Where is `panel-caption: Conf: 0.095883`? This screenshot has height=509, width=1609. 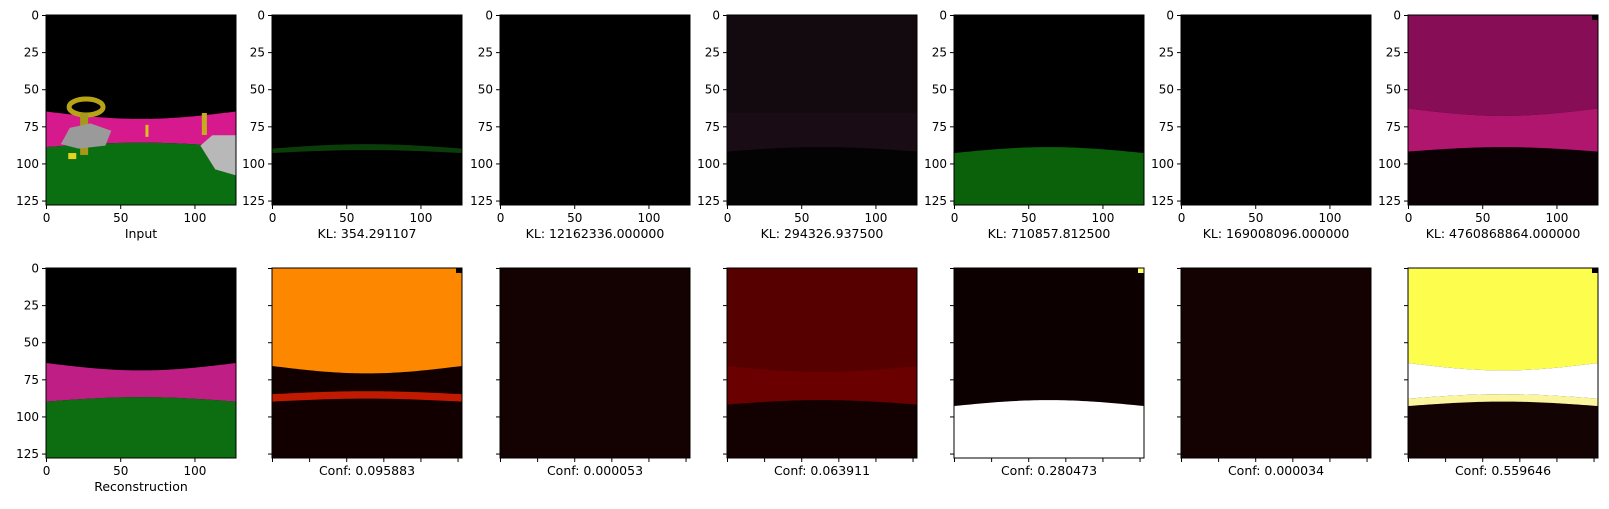
panel-caption: Conf: 0.095883 is located at coordinates (367, 470).